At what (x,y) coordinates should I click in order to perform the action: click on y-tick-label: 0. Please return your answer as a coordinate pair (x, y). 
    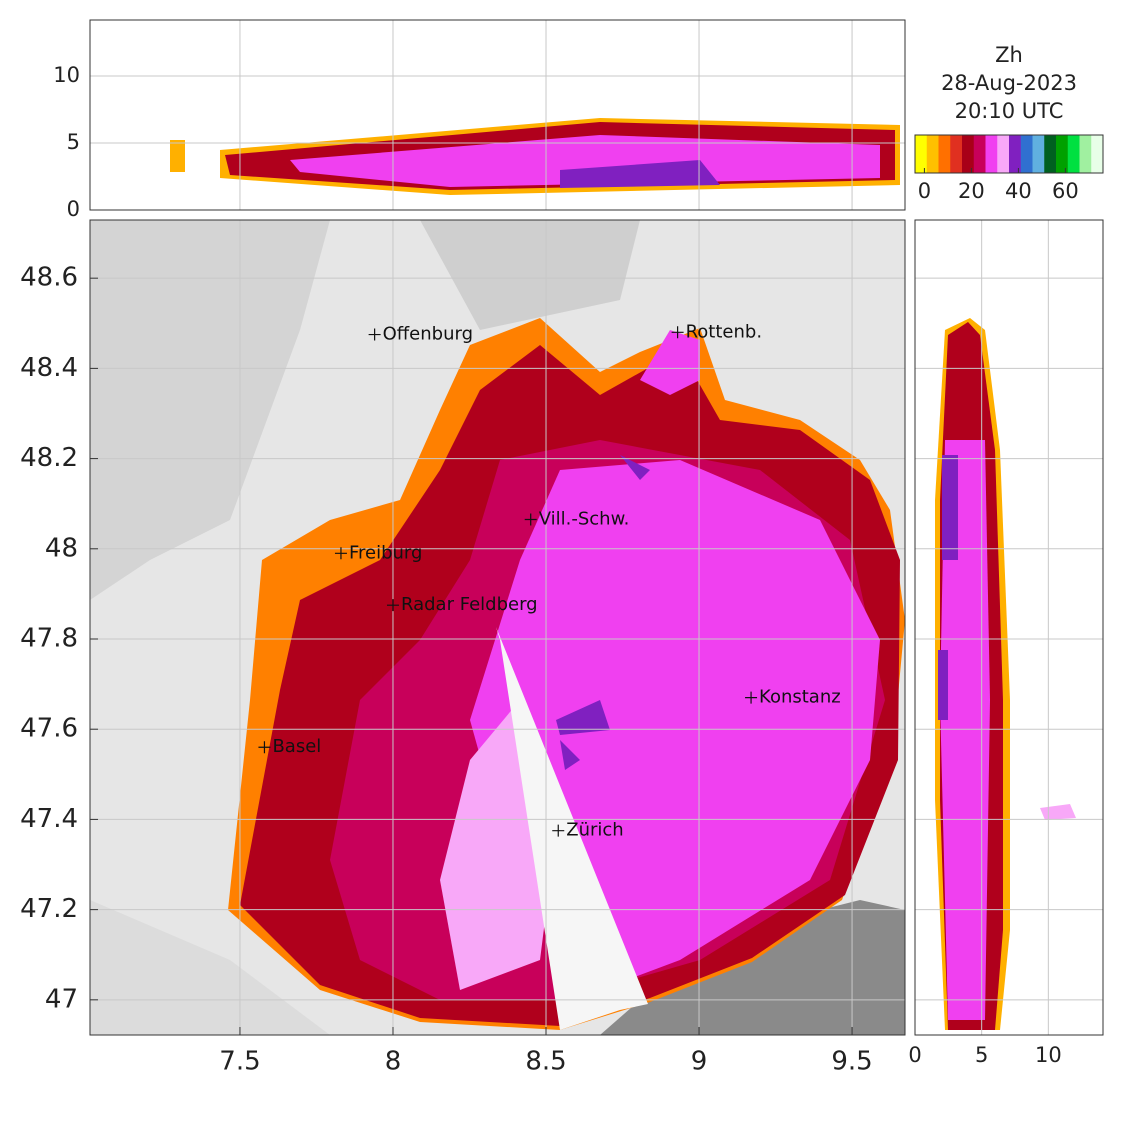
    Looking at the image, I should click on (73, 209).